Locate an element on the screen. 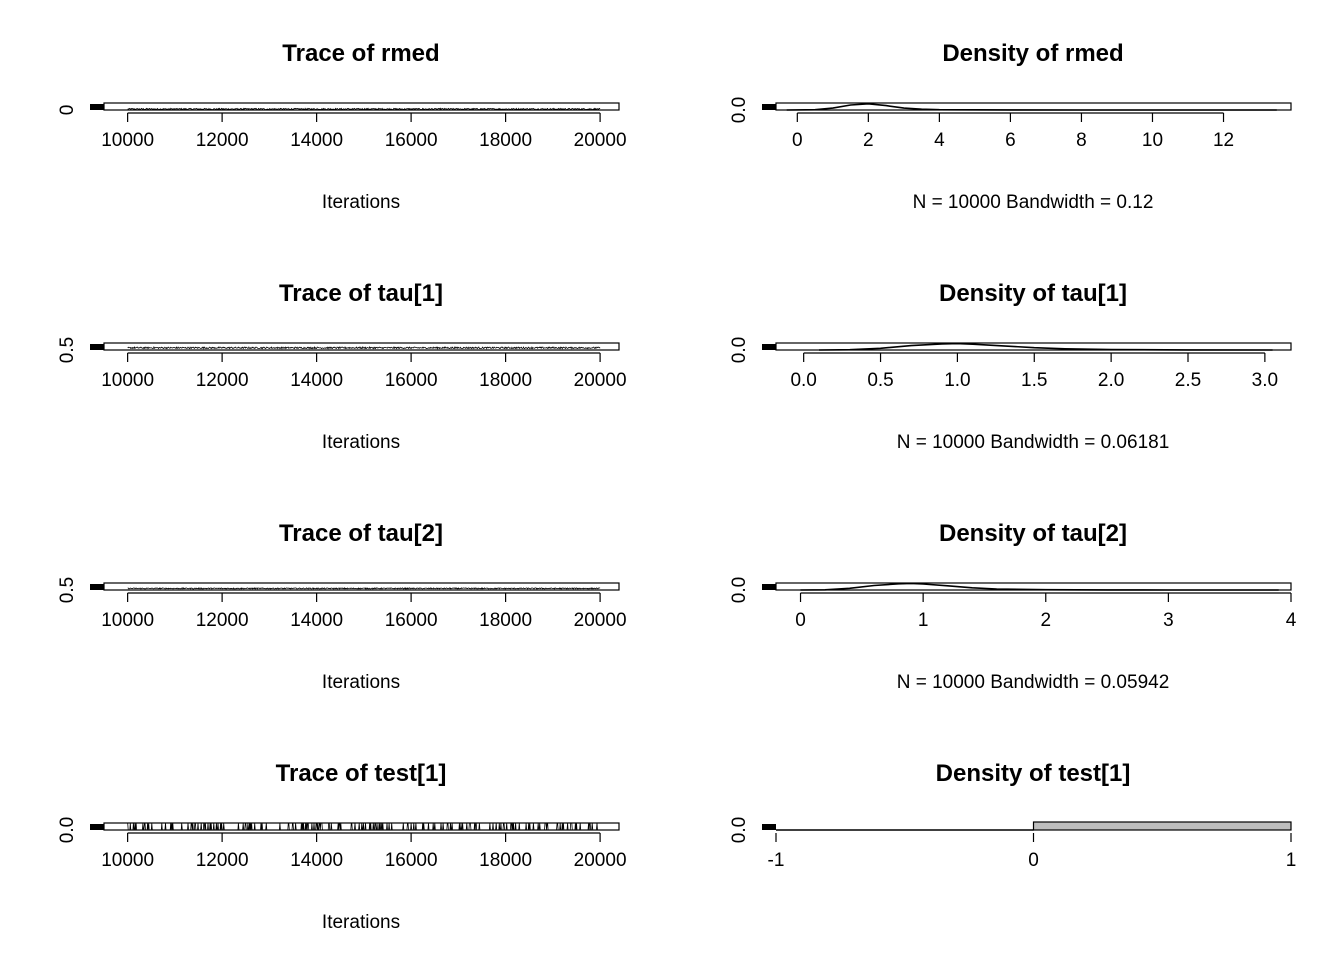 This screenshot has width=1344, height=960. x-axis: 0.0 0.5 1.0 1.5 2.0 2.5 3.0 is located at coordinates (1034, 371).